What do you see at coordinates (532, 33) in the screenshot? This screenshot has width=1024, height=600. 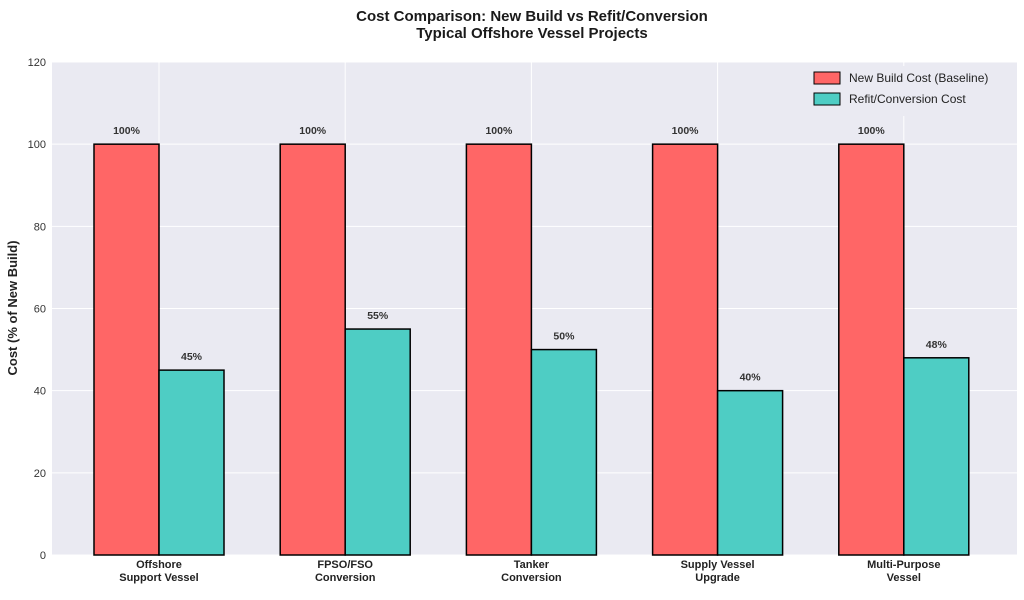 I see `chart-title-line-2: Typical Offshore Vessel Projects` at bounding box center [532, 33].